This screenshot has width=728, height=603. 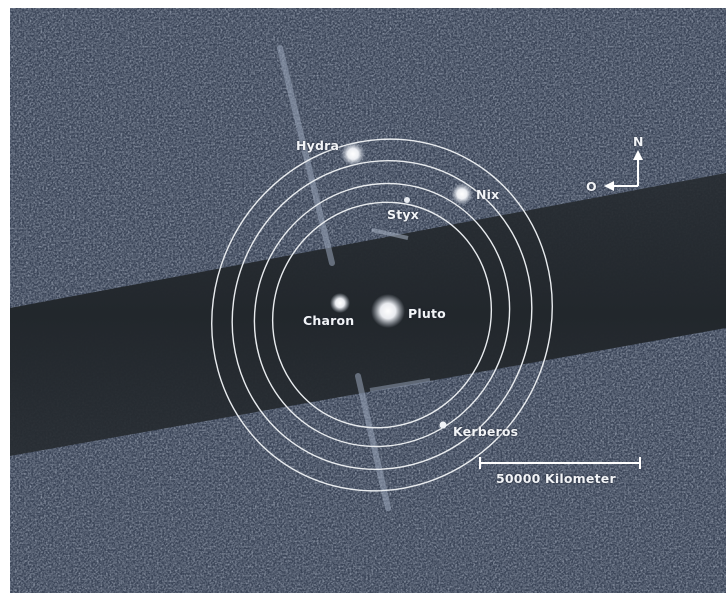 What do you see at coordinates (556, 478) in the screenshot?
I see `scale-bar-label: 50000 Kilometer` at bounding box center [556, 478].